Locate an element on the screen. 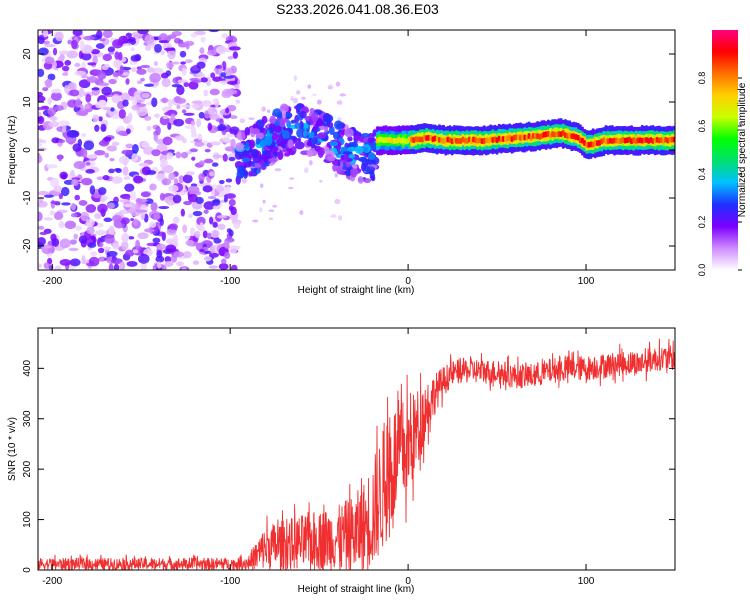 This screenshot has height=600, width=750. snr-xtick-label: -200 is located at coordinates (52, 581).